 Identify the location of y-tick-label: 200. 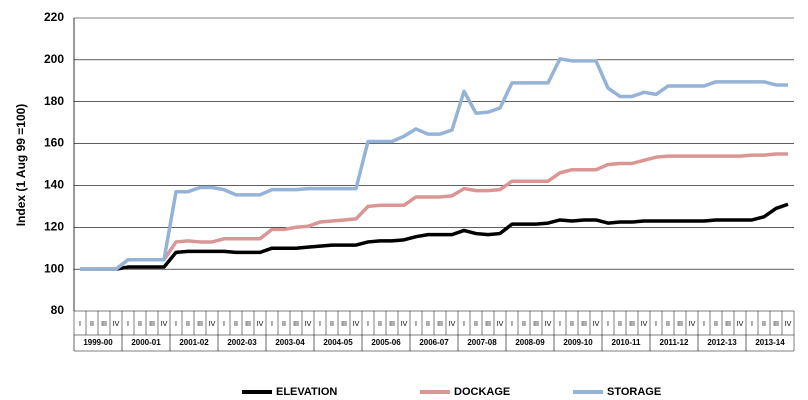
(54, 59).